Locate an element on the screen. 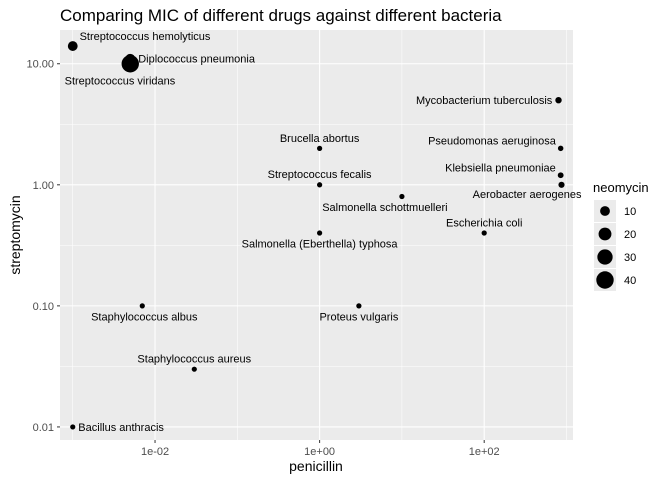  label-brucella-abortus: Brucella abortus is located at coordinates (320, 139).